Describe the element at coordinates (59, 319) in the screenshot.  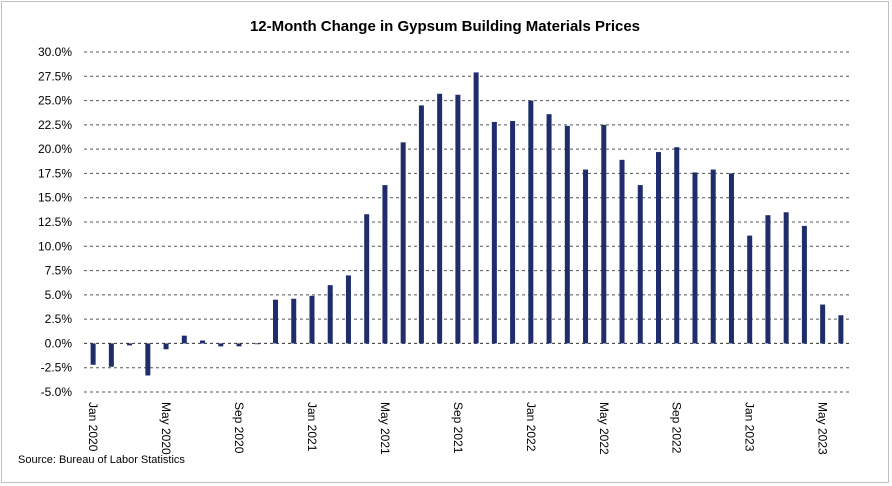
I see `y-tick-label: 2.5%` at that location.